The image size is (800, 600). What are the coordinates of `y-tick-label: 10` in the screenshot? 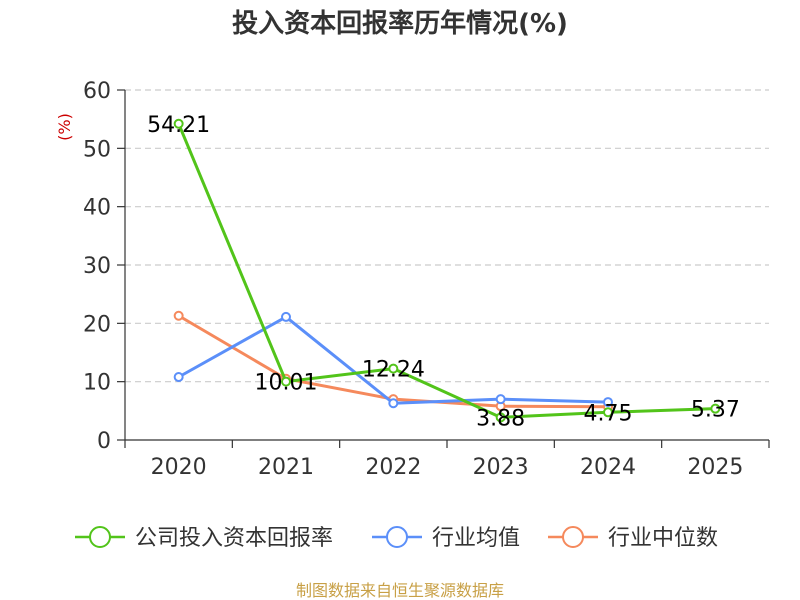 It's located at (97, 383).